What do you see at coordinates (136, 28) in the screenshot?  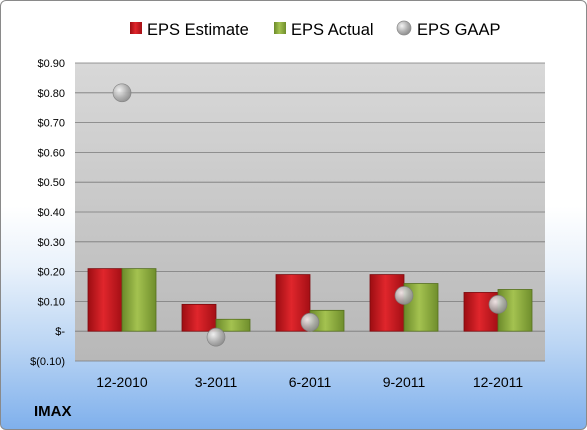 I see `legend-swatch-eps-estimate` at bounding box center [136, 28].